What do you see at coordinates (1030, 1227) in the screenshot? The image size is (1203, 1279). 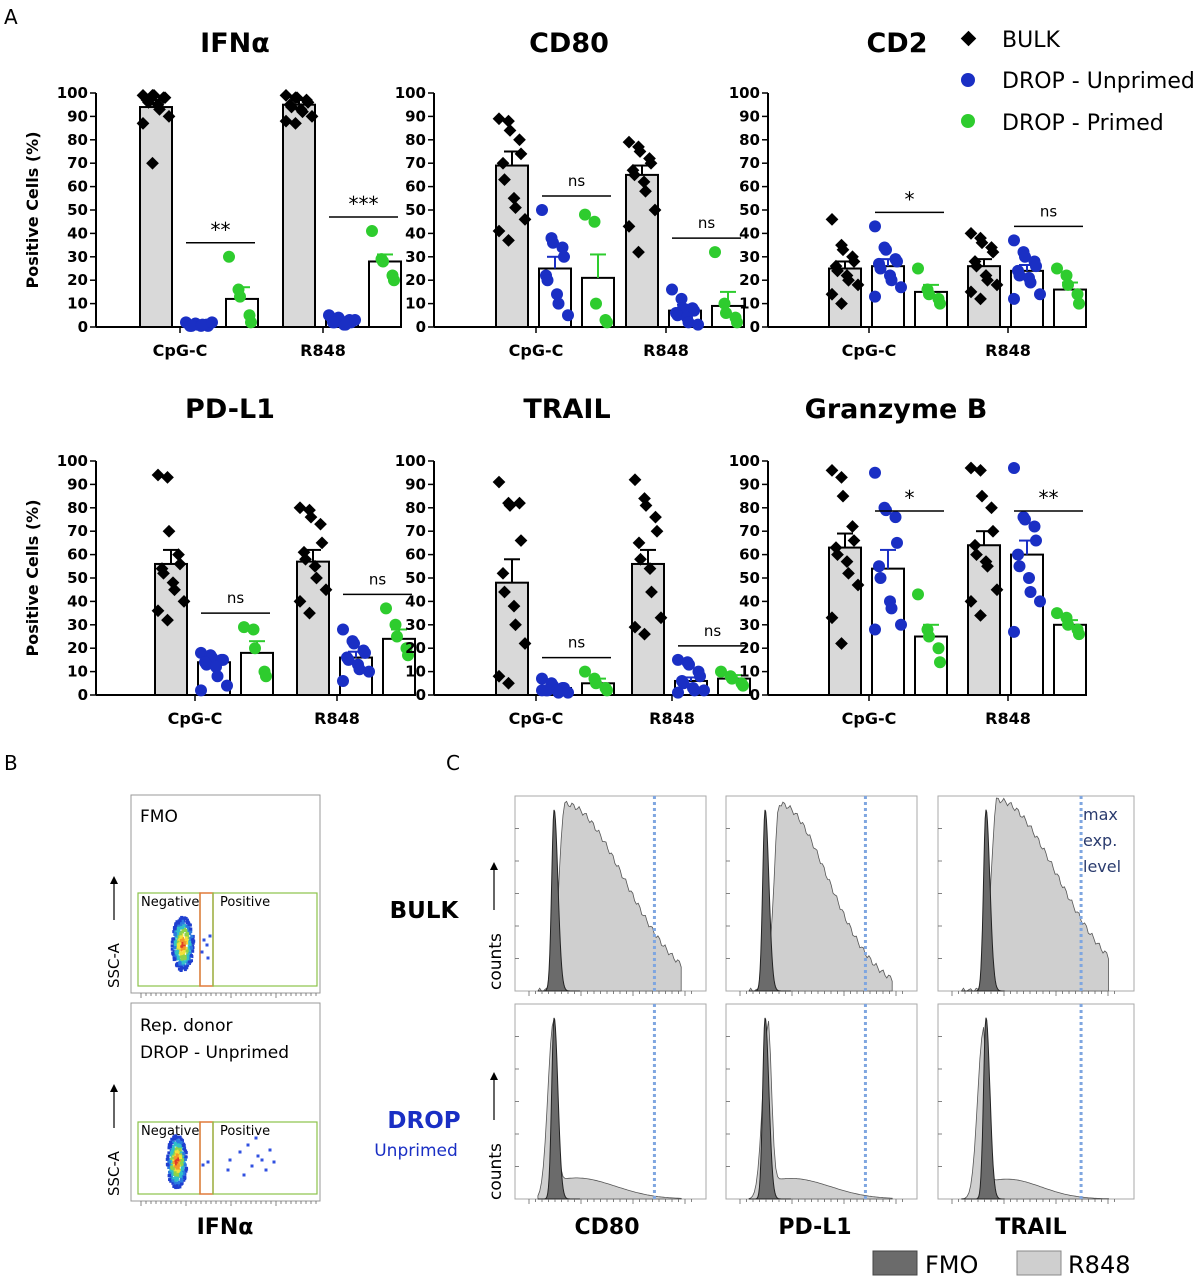 I see `hist-col-label-trail: TRAIL` at bounding box center [1030, 1227].